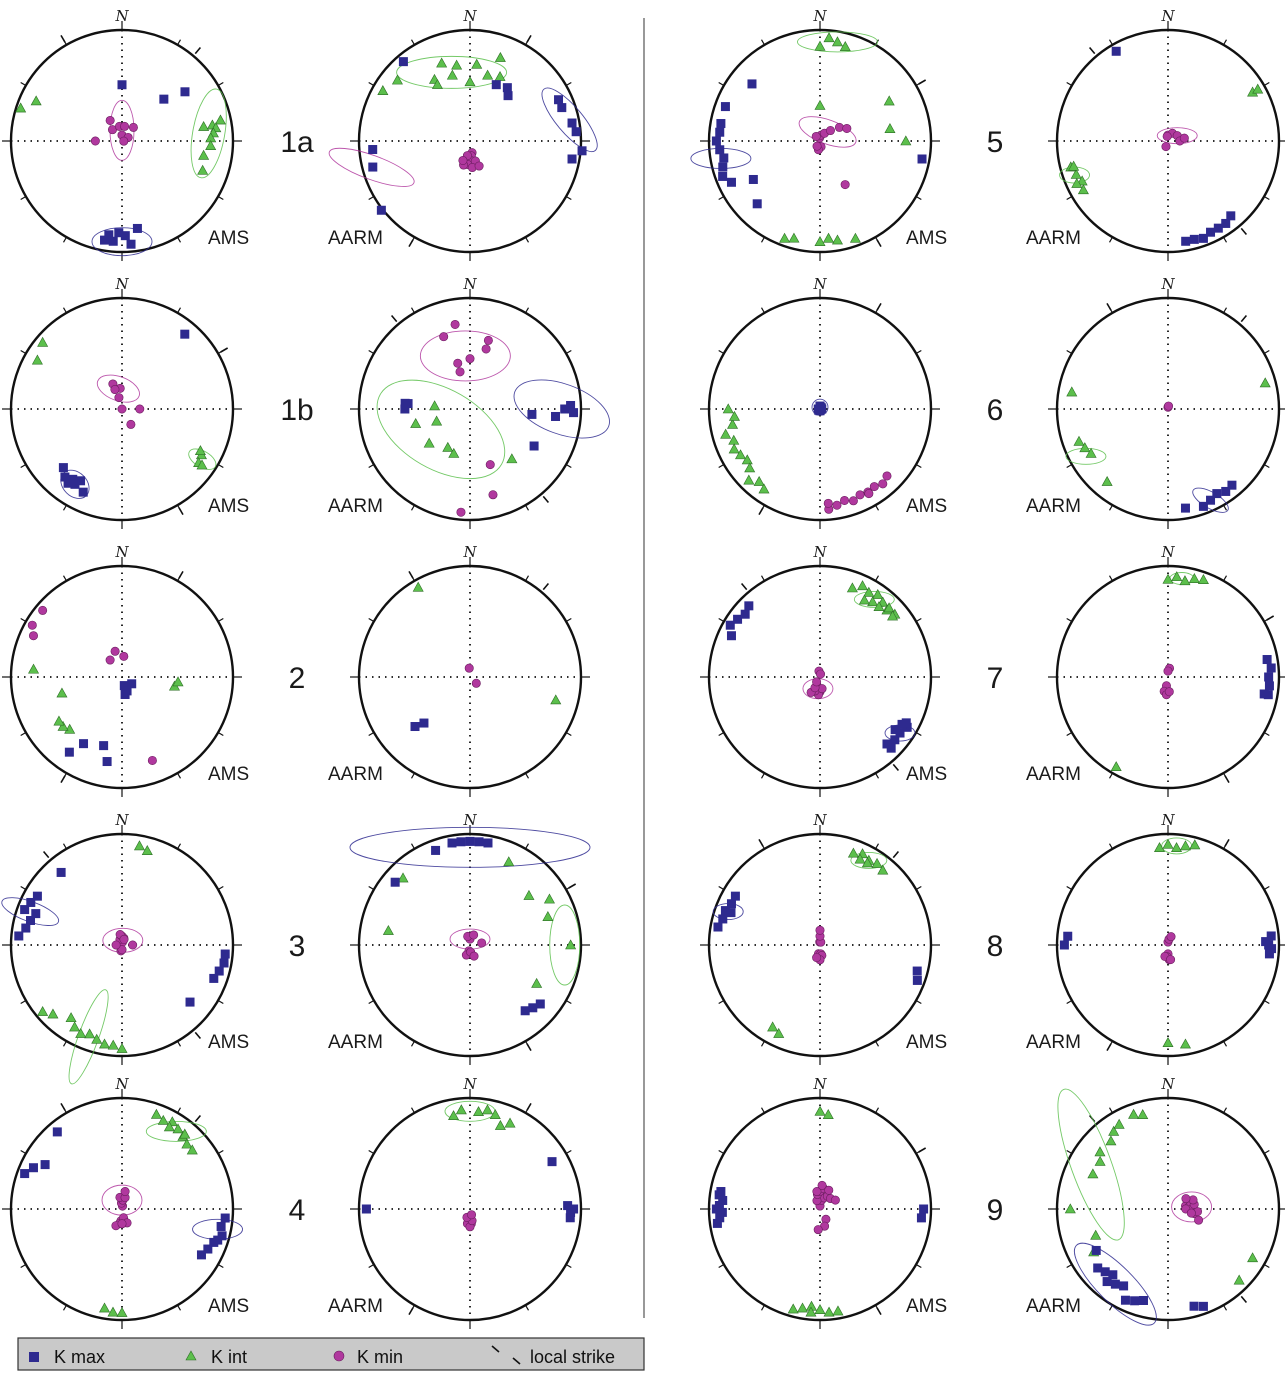  Describe the element at coordinates (297, 1210) in the screenshot. I see `site-label: 4` at that location.